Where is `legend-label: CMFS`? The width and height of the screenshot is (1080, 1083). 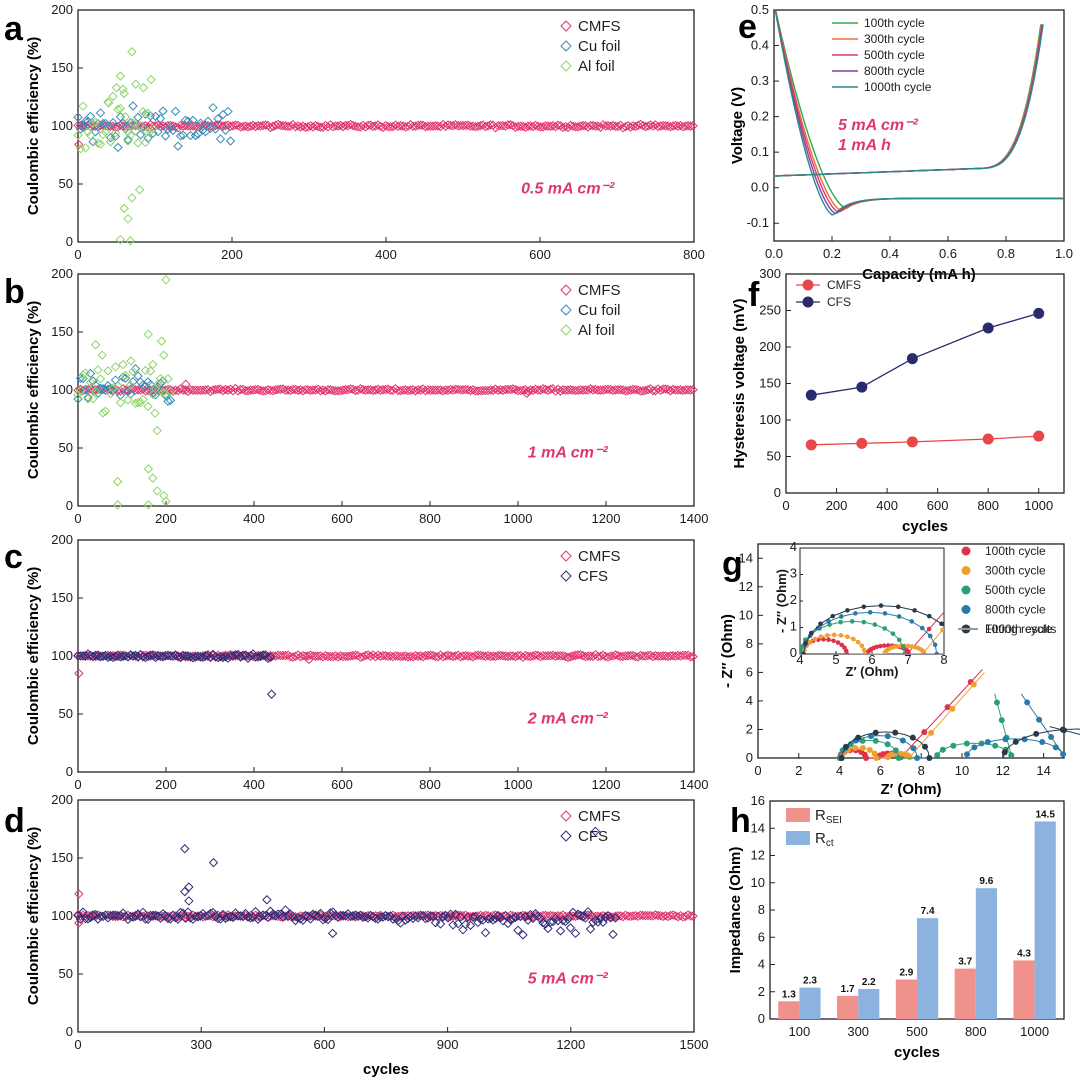
legend-label: CMFS is located at coordinates (599, 816).